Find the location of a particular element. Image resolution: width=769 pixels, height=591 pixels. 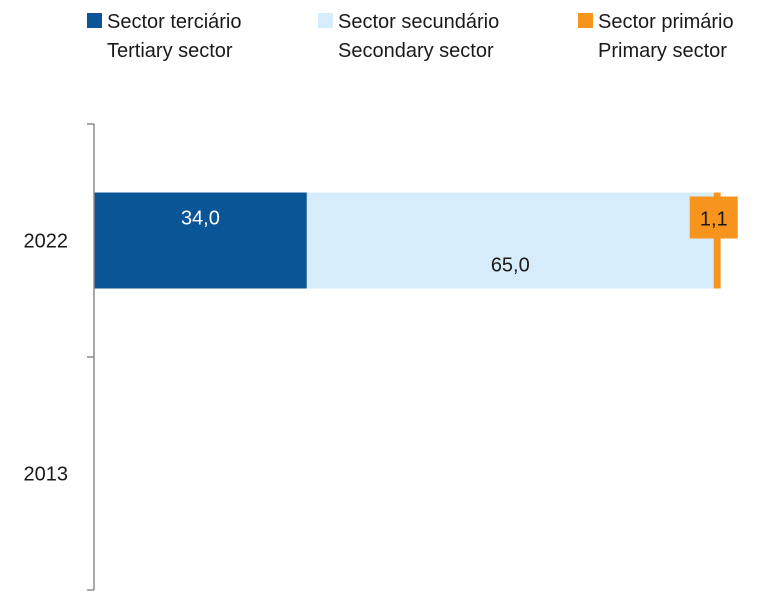

legend-swatch-tertiary is located at coordinates (94, 20).